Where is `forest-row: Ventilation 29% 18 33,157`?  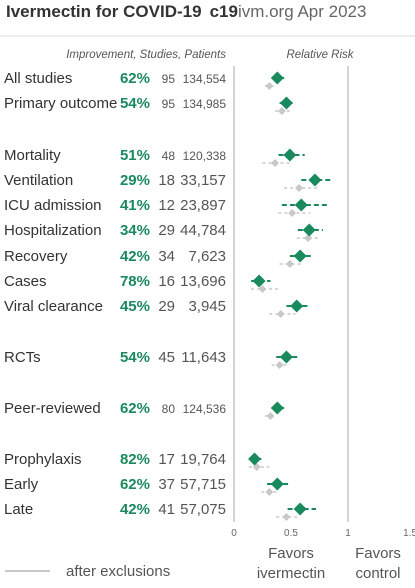
forest-row: Ventilation 29% 18 33,157 is located at coordinates (167, 182).